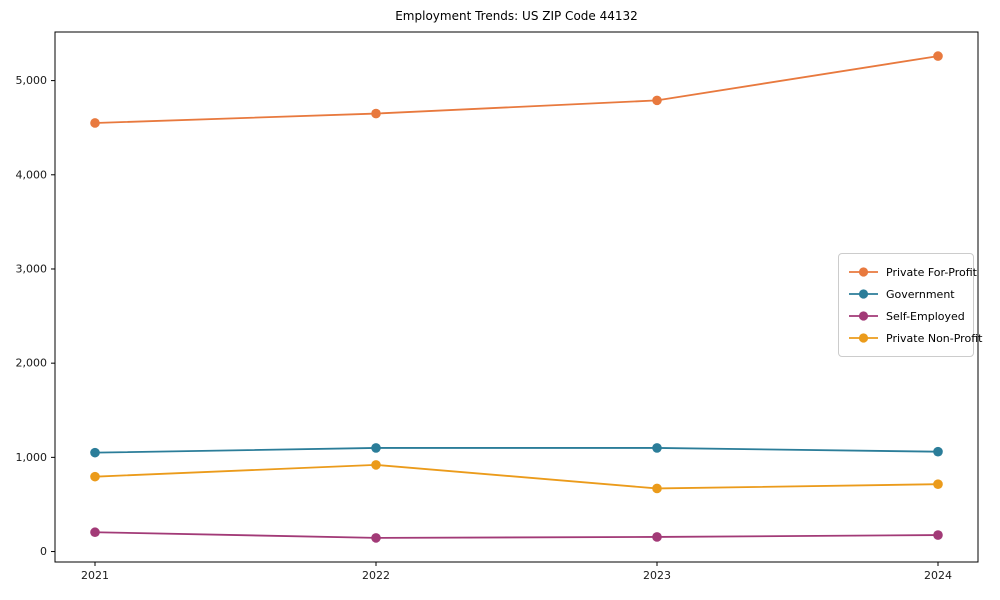 This screenshot has height=600, width=1000. I want to click on legend-label: Private Non-Profit, so click(934, 338).